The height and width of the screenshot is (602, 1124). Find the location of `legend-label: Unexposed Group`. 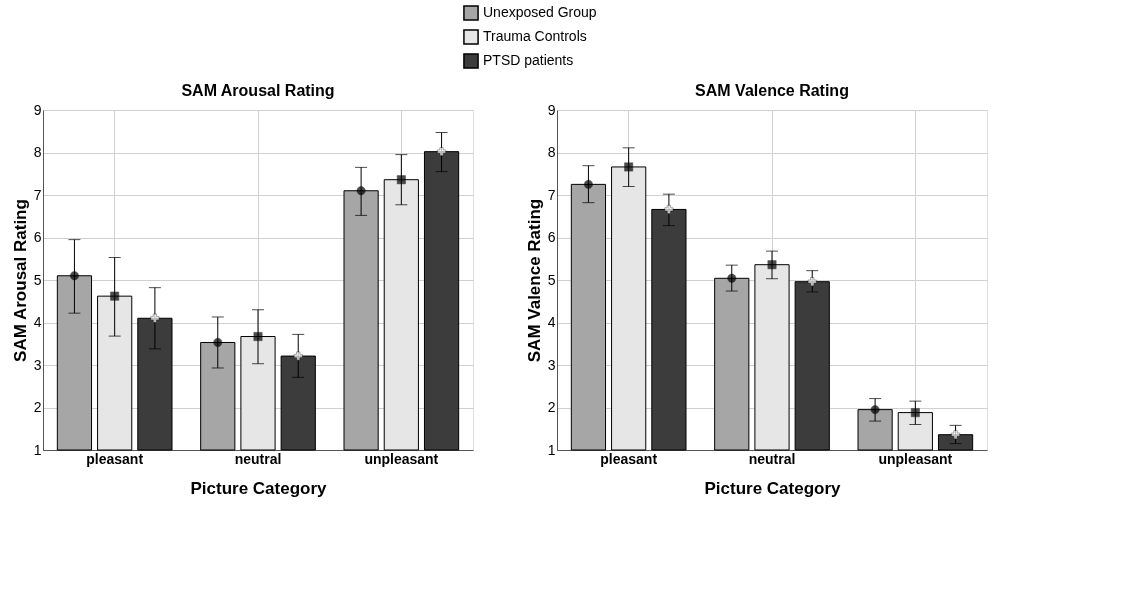

legend-label: Unexposed Group is located at coordinates (540, 12).